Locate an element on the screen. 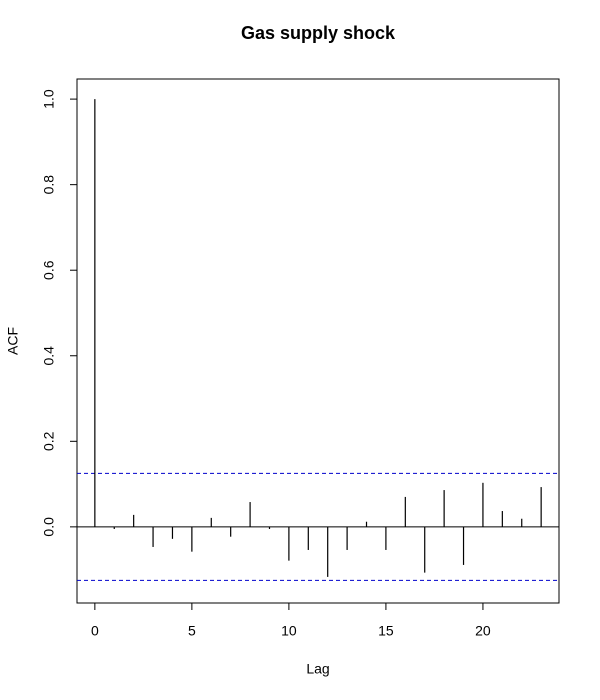 This screenshot has height=700, width=600. y-tick-label: 0.0 is located at coordinates (49, 527).